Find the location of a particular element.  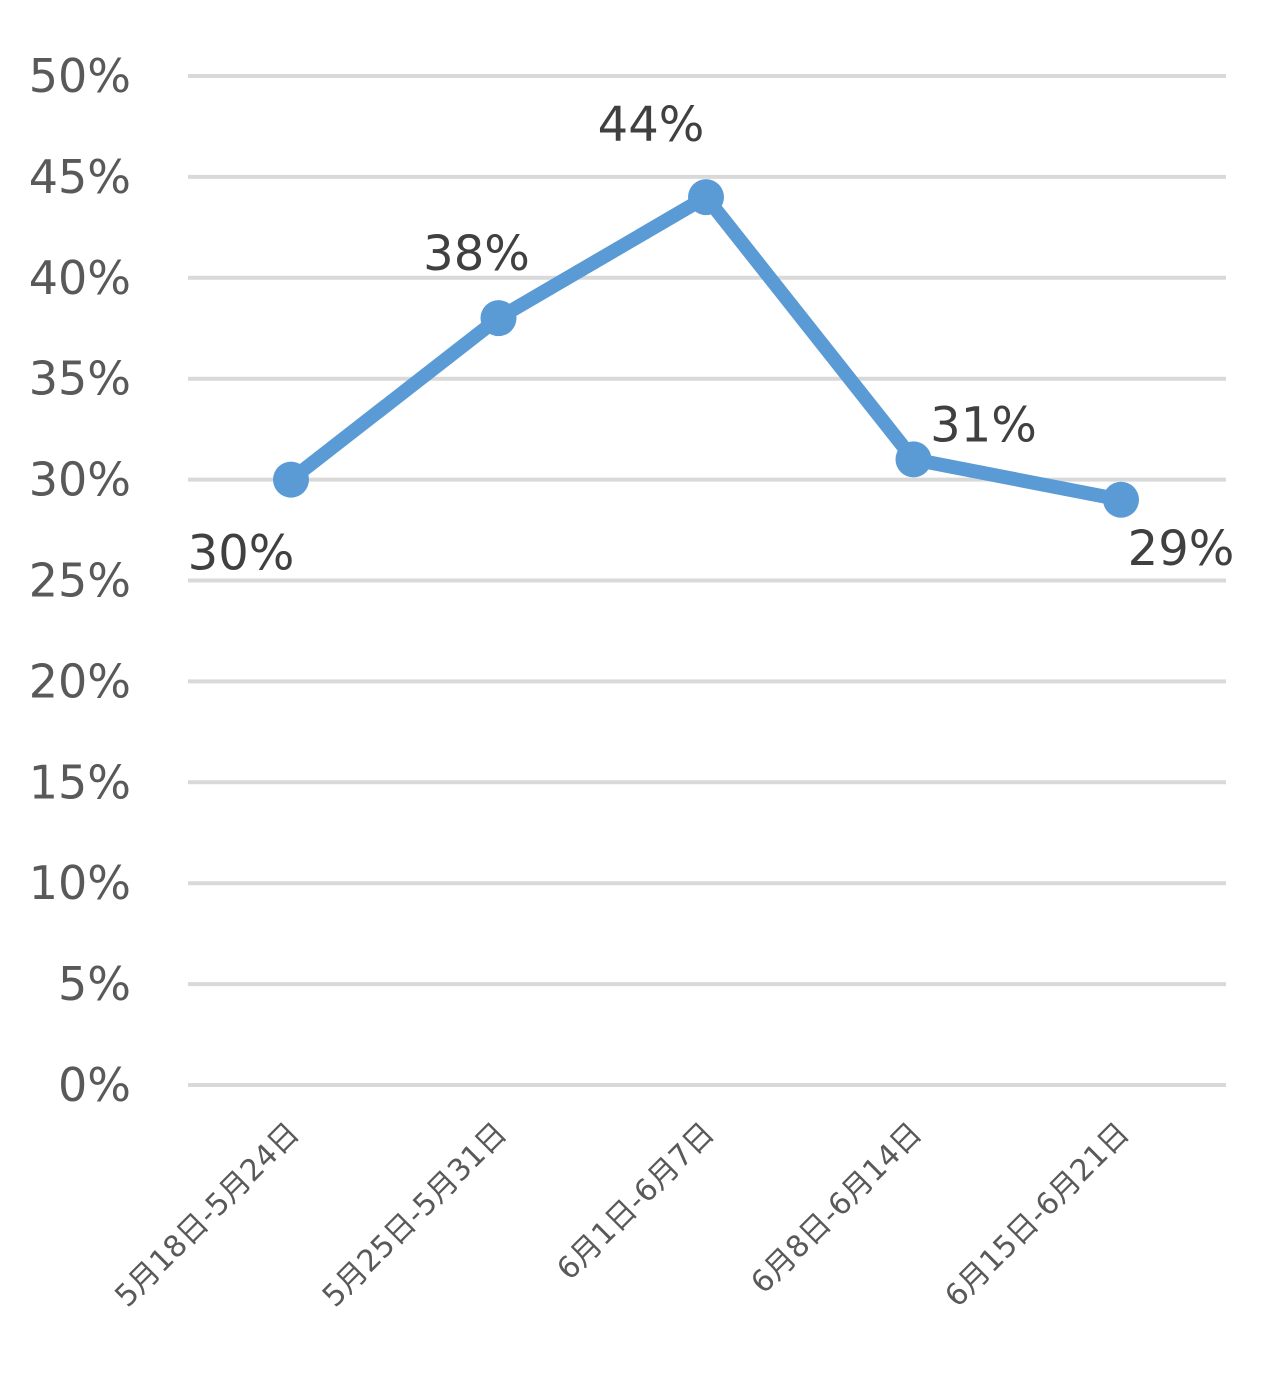

y-axis-ticks: 0% 5% 10% 15% 20% 25% 30% 35% 40% 45% 50% is located at coordinates (80, 580).